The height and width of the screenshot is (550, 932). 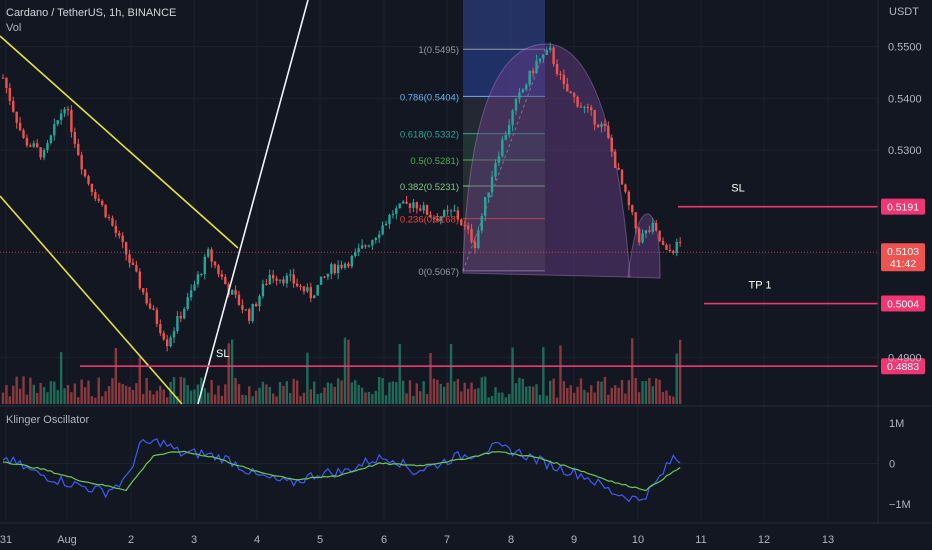 What do you see at coordinates (896, 424) in the screenshot?
I see `oscillator-tick-label: 1M` at bounding box center [896, 424].